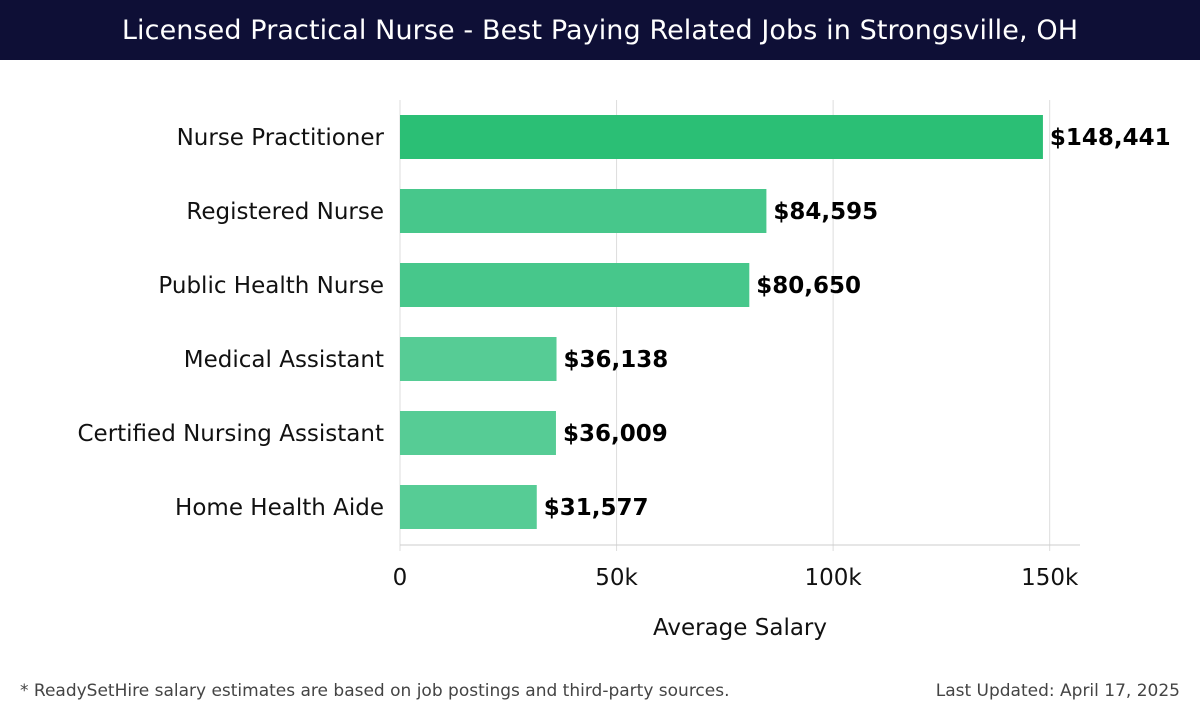  What do you see at coordinates (808, 286) in the screenshot?
I see `value-label: $80,650` at bounding box center [808, 286].